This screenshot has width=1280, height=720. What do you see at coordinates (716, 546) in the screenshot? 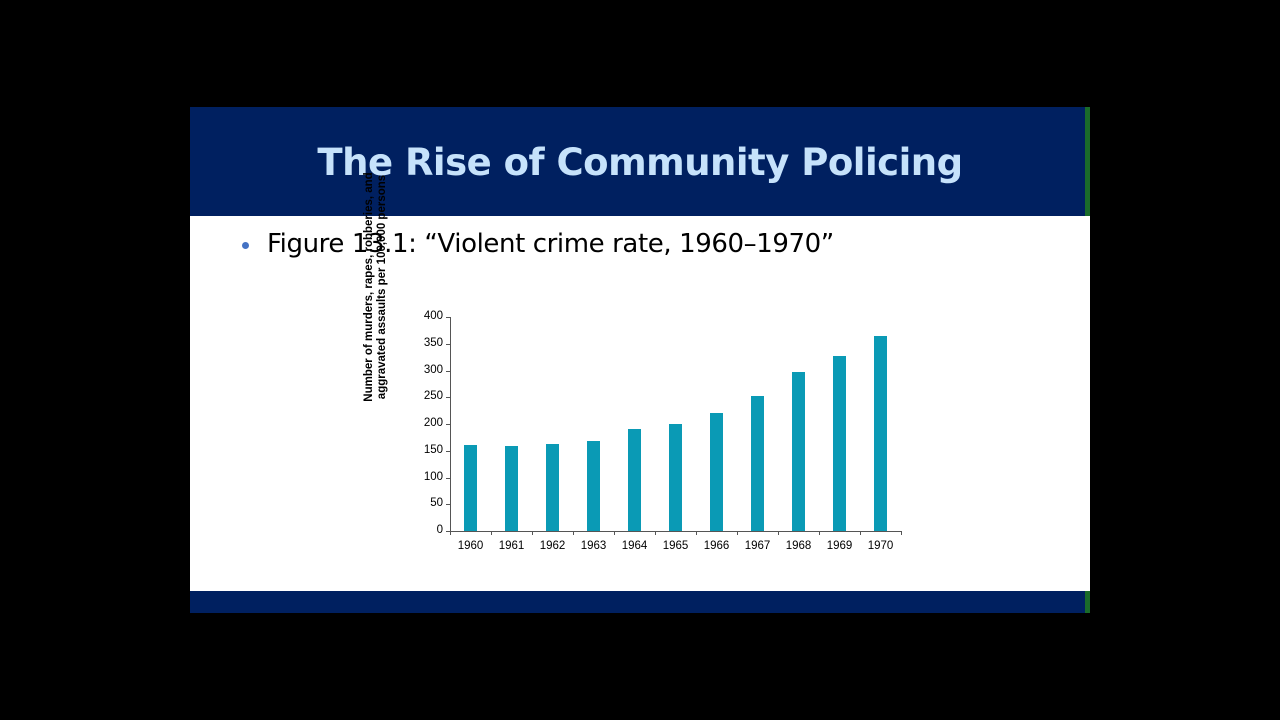
I see `x-tick-label: 1966` at bounding box center [716, 546].